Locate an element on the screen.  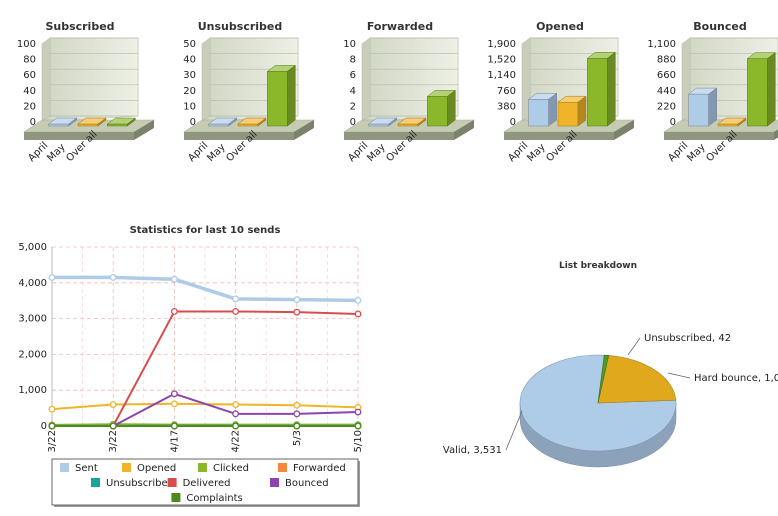
legend-item-clicked: Clicked is located at coordinates (223, 468).